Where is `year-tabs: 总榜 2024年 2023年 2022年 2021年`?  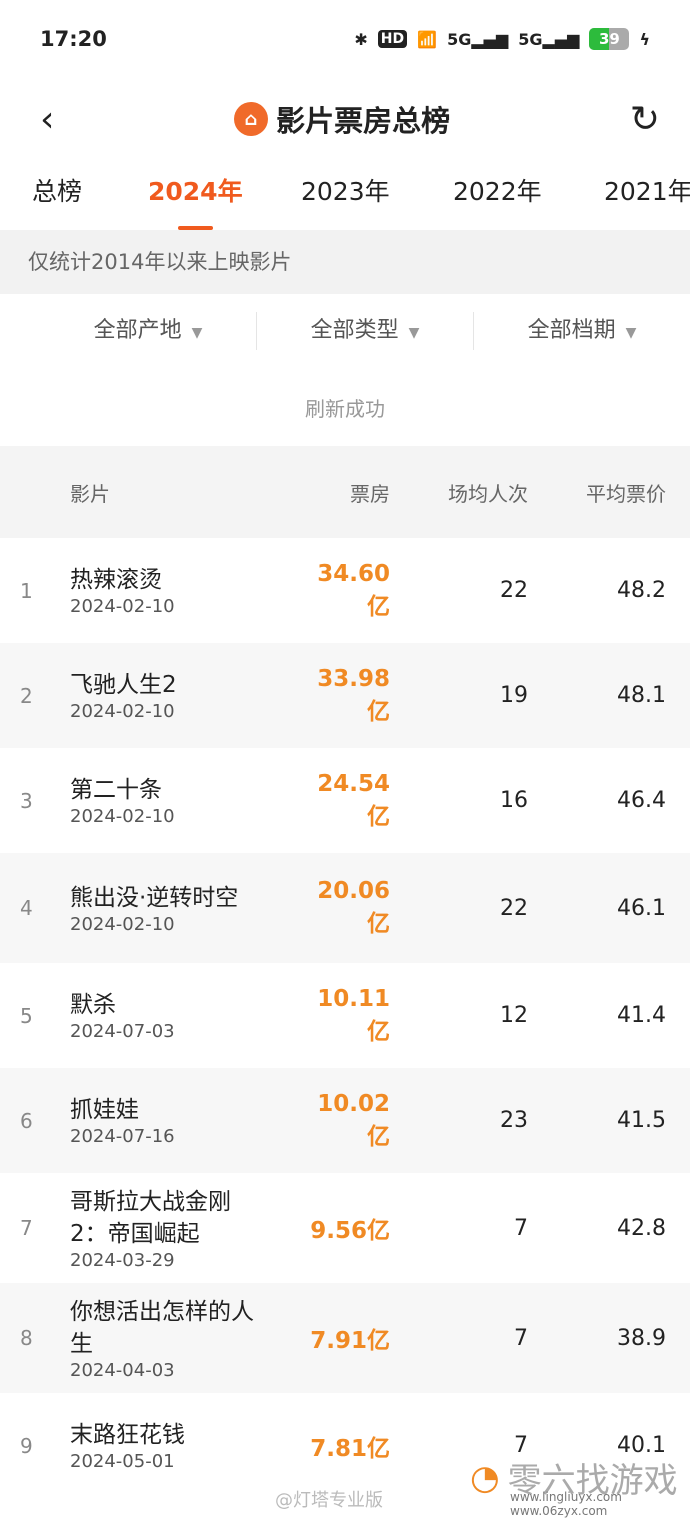
year-tabs: 总榜 2024年 2023年 2022年 2021年 is located at coordinates (345, 195).